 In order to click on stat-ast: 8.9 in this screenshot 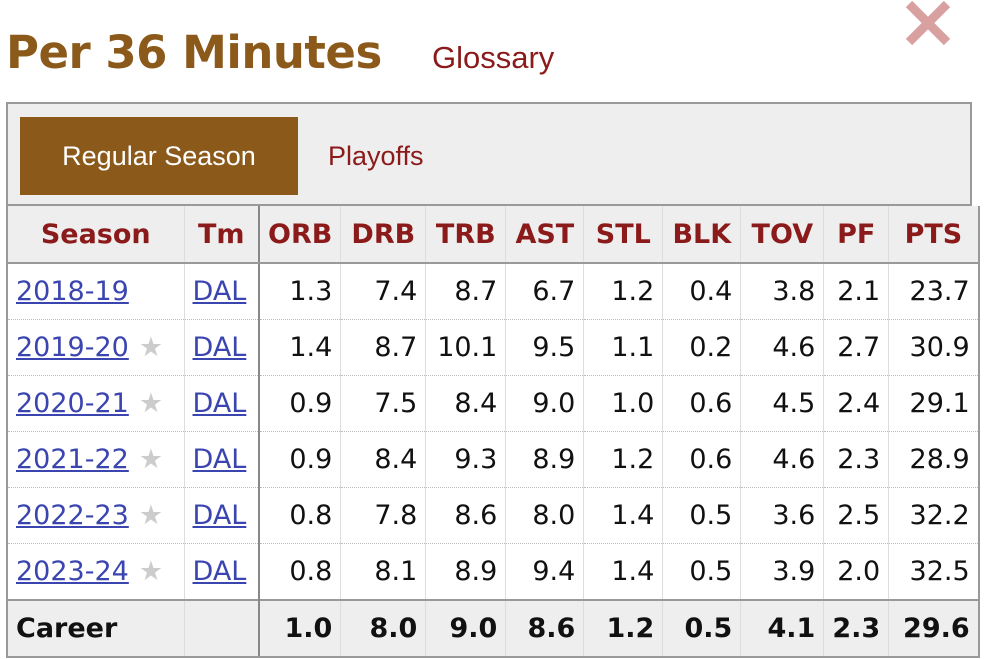, I will do `click(545, 459)`.